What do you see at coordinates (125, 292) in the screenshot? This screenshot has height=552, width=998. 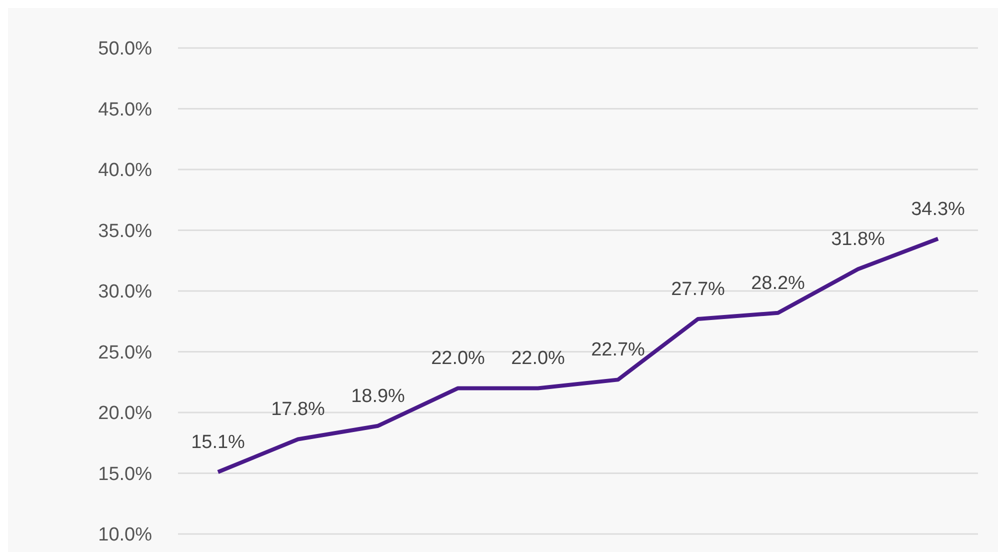 I see `y-tick-label: 30.0%` at bounding box center [125, 292].